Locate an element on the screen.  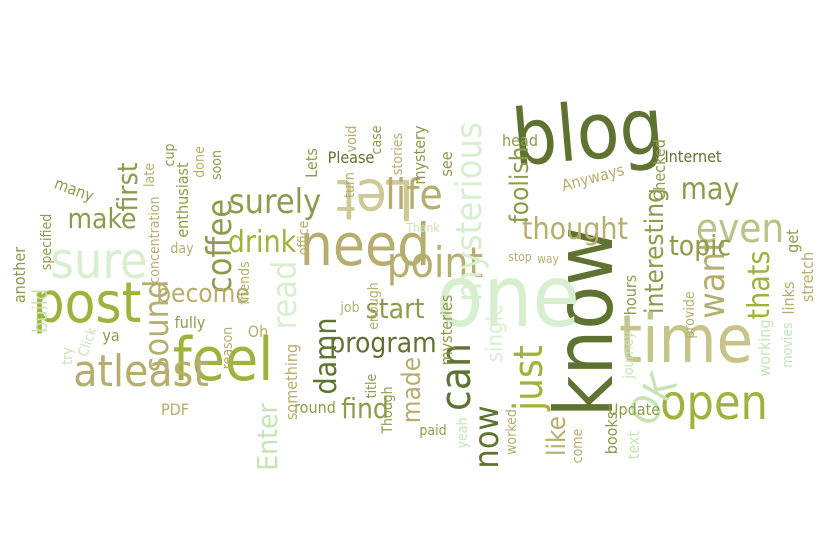
word-come: come is located at coordinates (578, 446).